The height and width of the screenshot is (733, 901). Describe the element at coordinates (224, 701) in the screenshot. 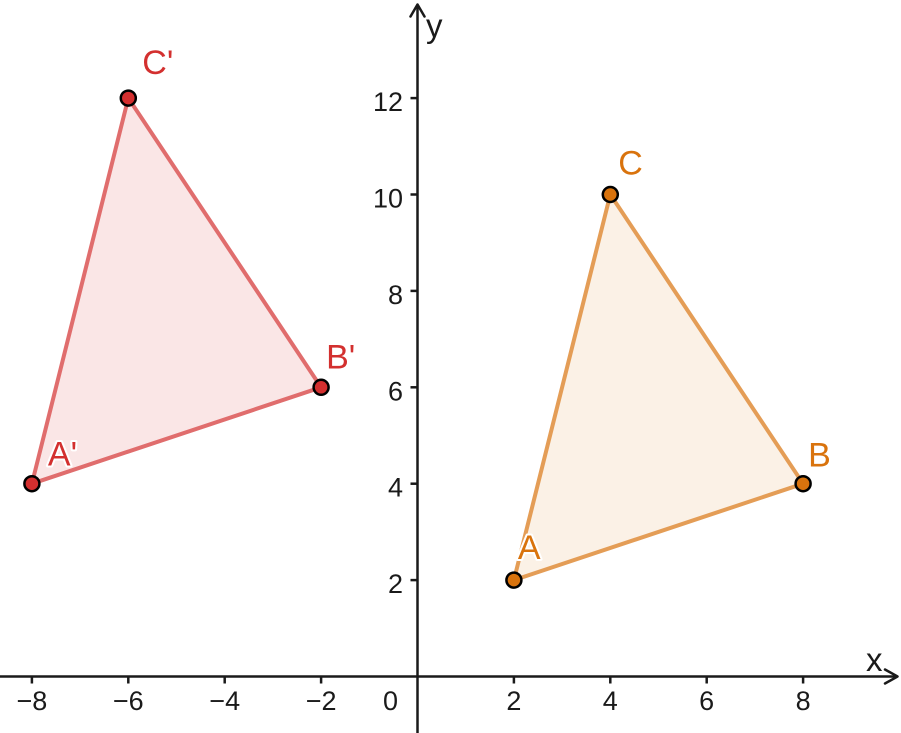

I see `x-tick-label: −4` at that location.